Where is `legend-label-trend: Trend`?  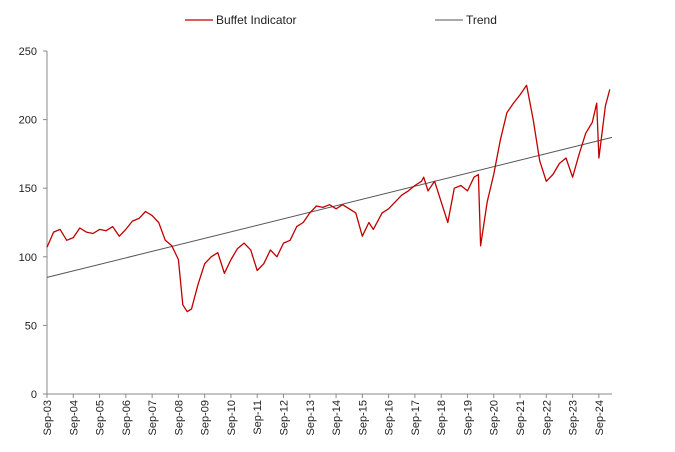
legend-label-trend: Trend is located at coordinates (481, 20).